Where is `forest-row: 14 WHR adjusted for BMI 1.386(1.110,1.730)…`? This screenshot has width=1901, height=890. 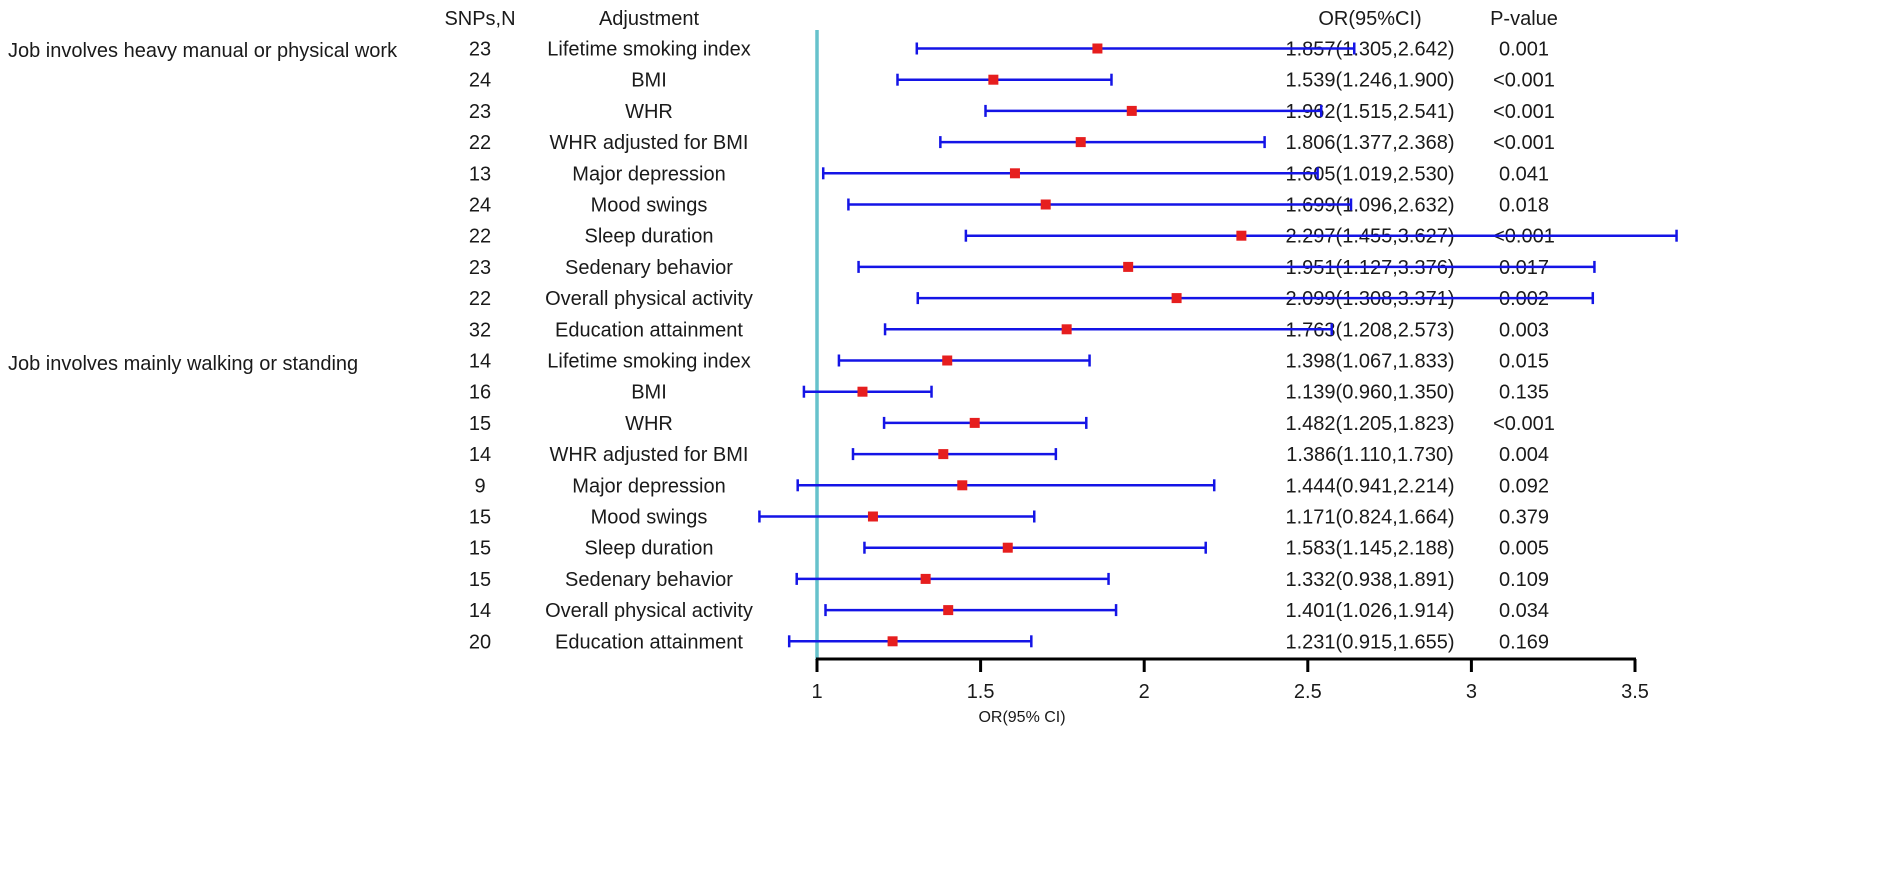 forest-row: 14 WHR adjusted for BMI 1.386(1.110,1.730)… is located at coordinates (1009, 455).